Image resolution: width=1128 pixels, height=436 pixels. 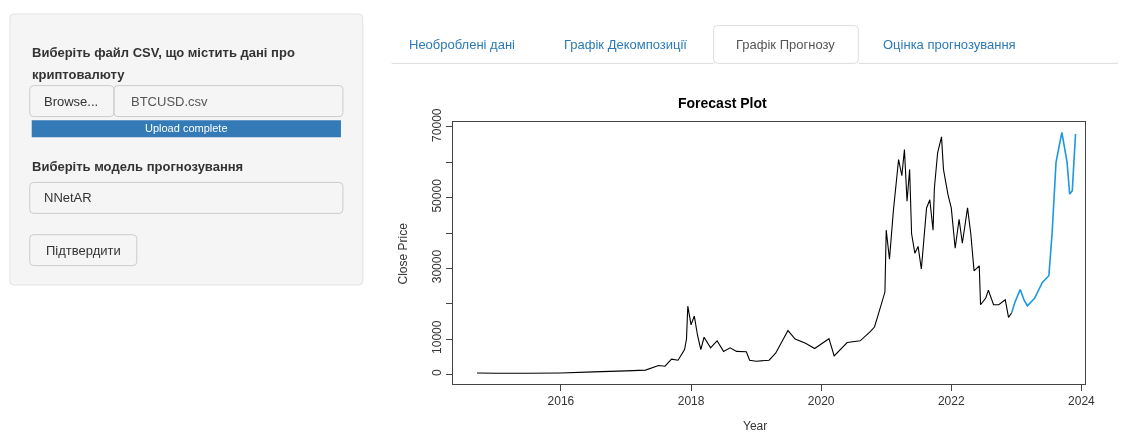 I want to click on y-axis-title: Close Price, so click(x=403, y=253).